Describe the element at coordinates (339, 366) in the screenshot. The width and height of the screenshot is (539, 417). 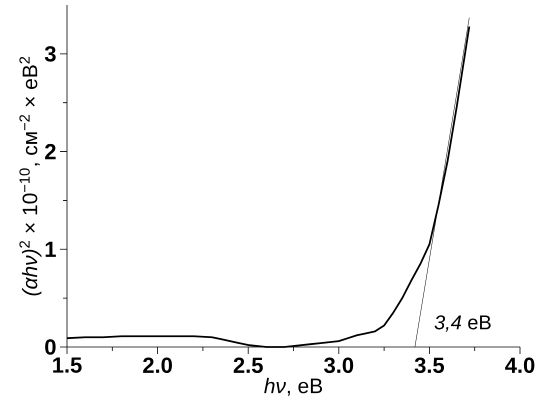
I see `x-tick-label: 3.0` at that location.